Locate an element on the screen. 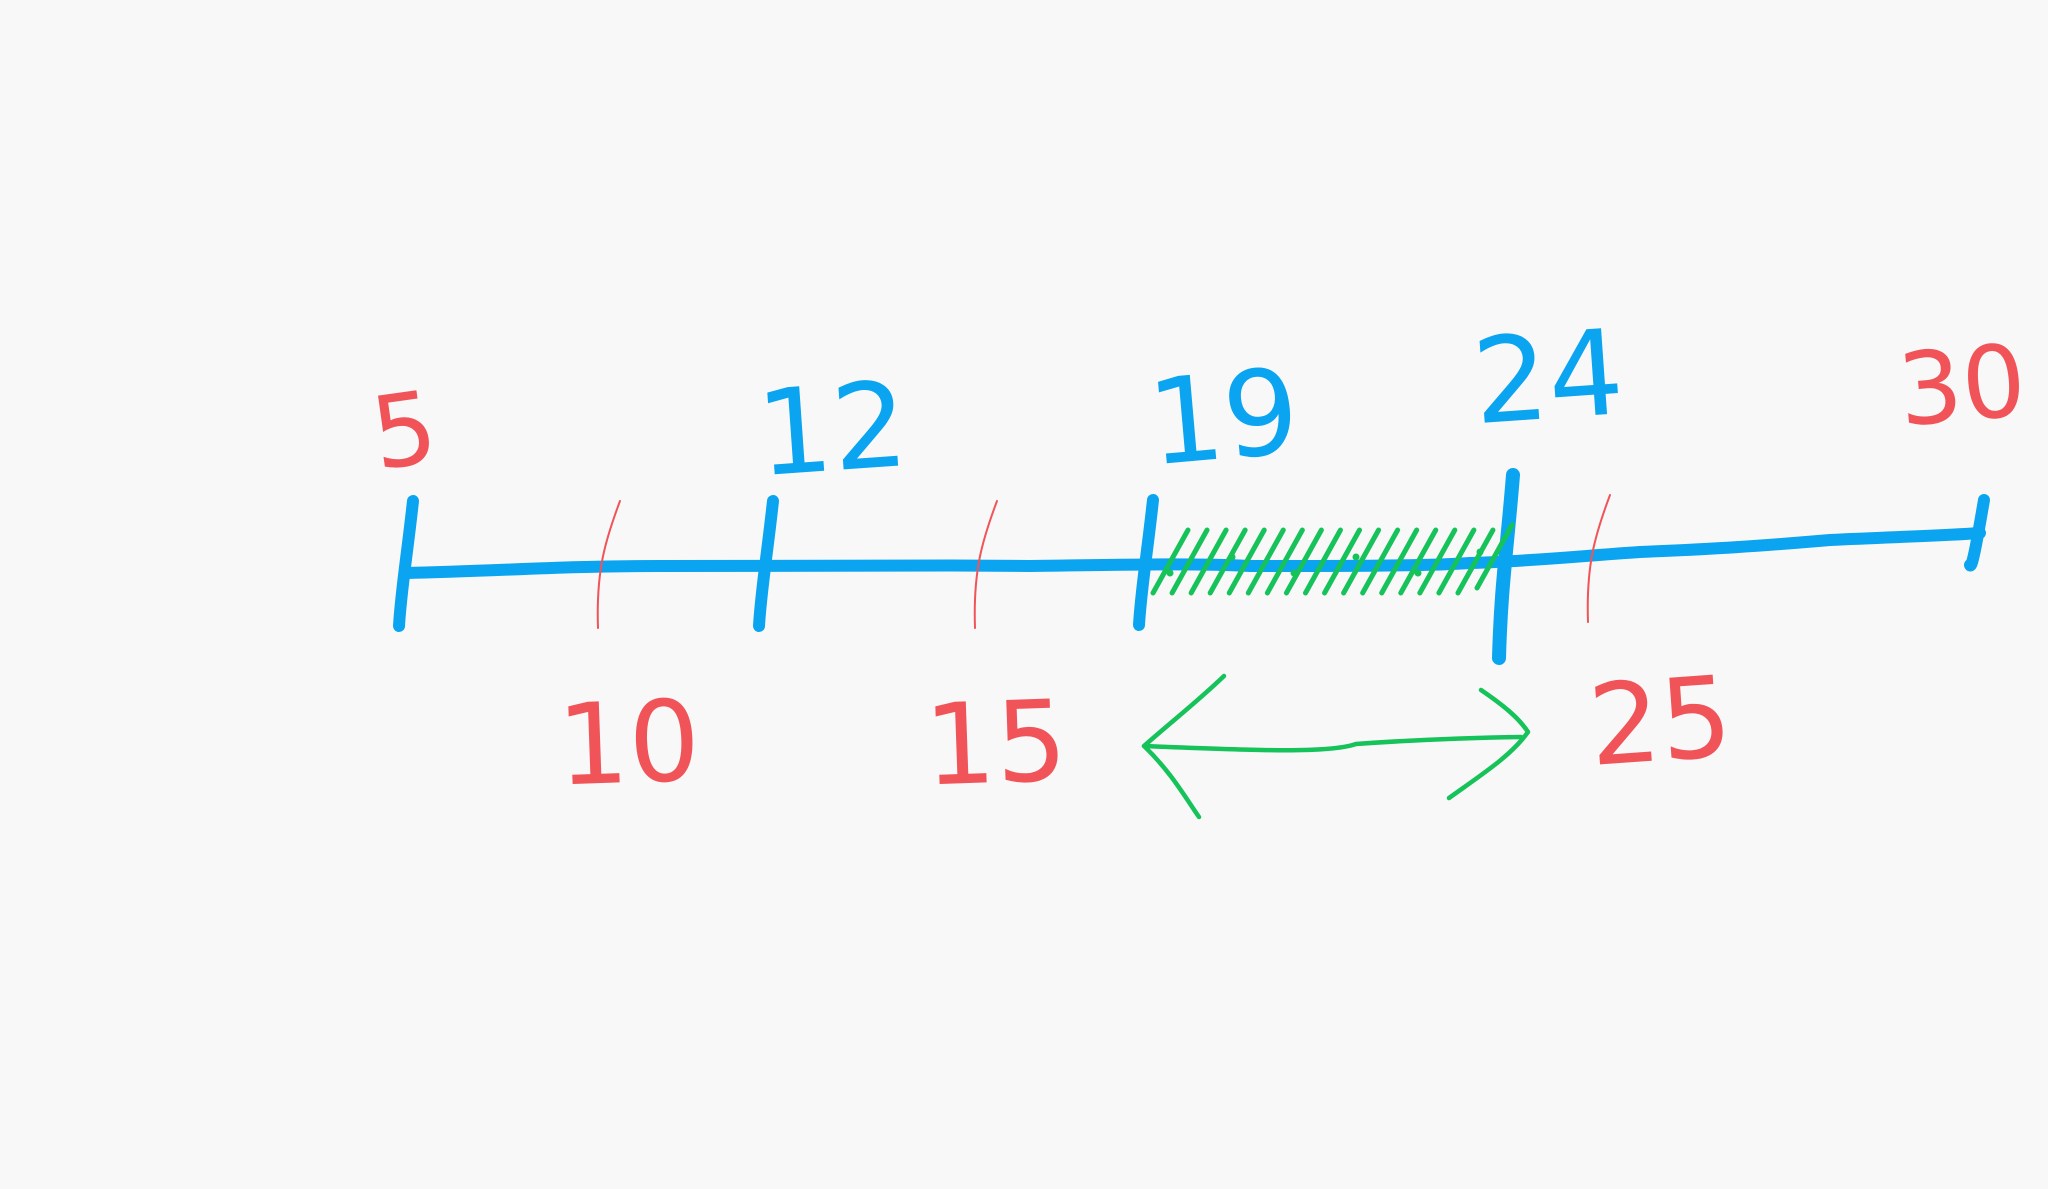 The width and height of the screenshot is (2048, 1189). blue-major-ticks is located at coordinates (1191, 566).